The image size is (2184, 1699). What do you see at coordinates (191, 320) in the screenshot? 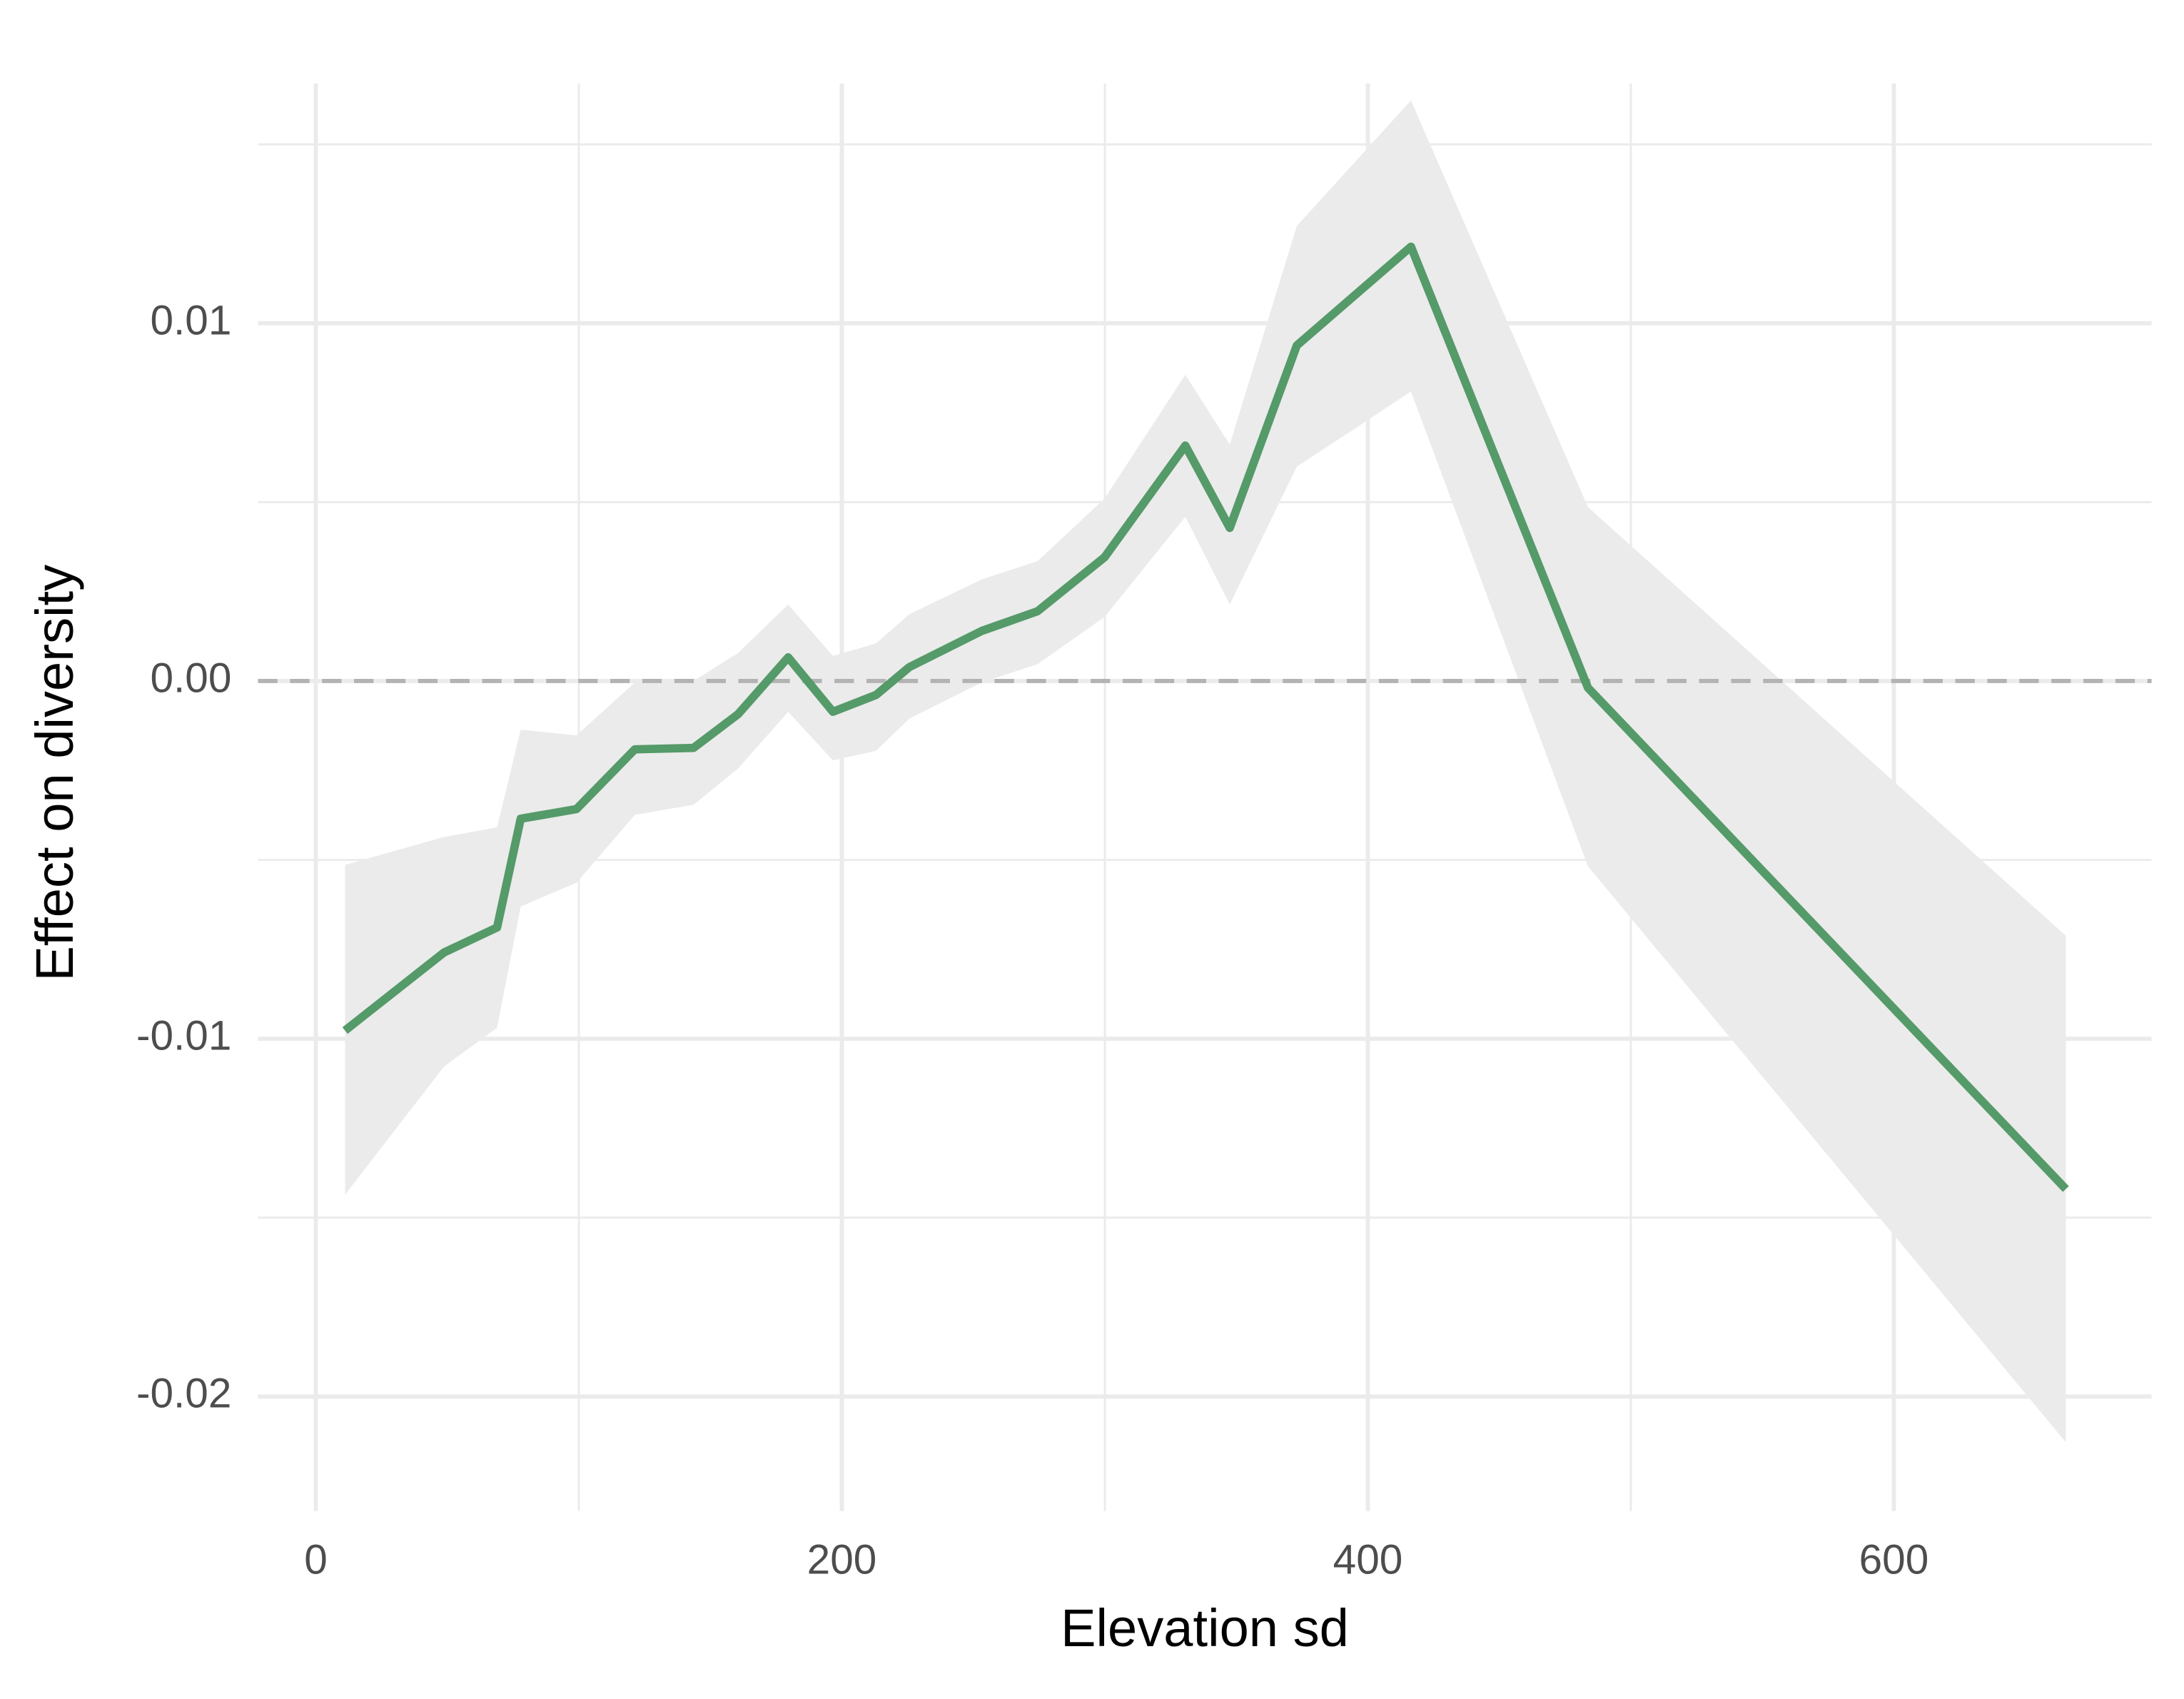
I see `y-tick-label: 0.01` at bounding box center [191, 320].